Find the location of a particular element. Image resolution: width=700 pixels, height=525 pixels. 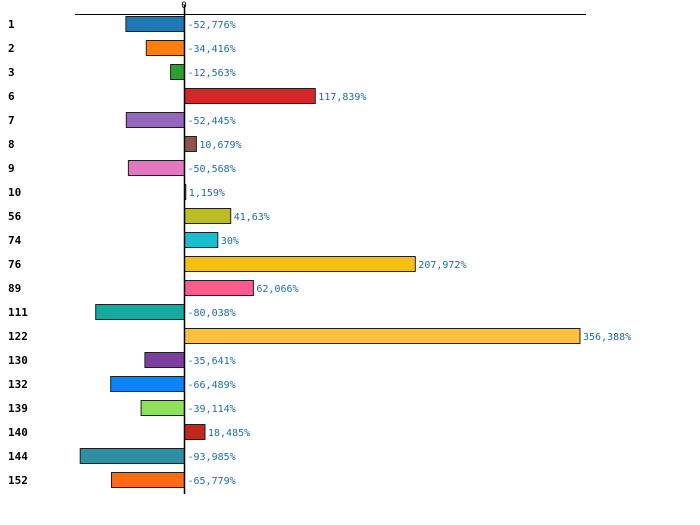

category-label-10: 10 is located at coordinates (14, 192).